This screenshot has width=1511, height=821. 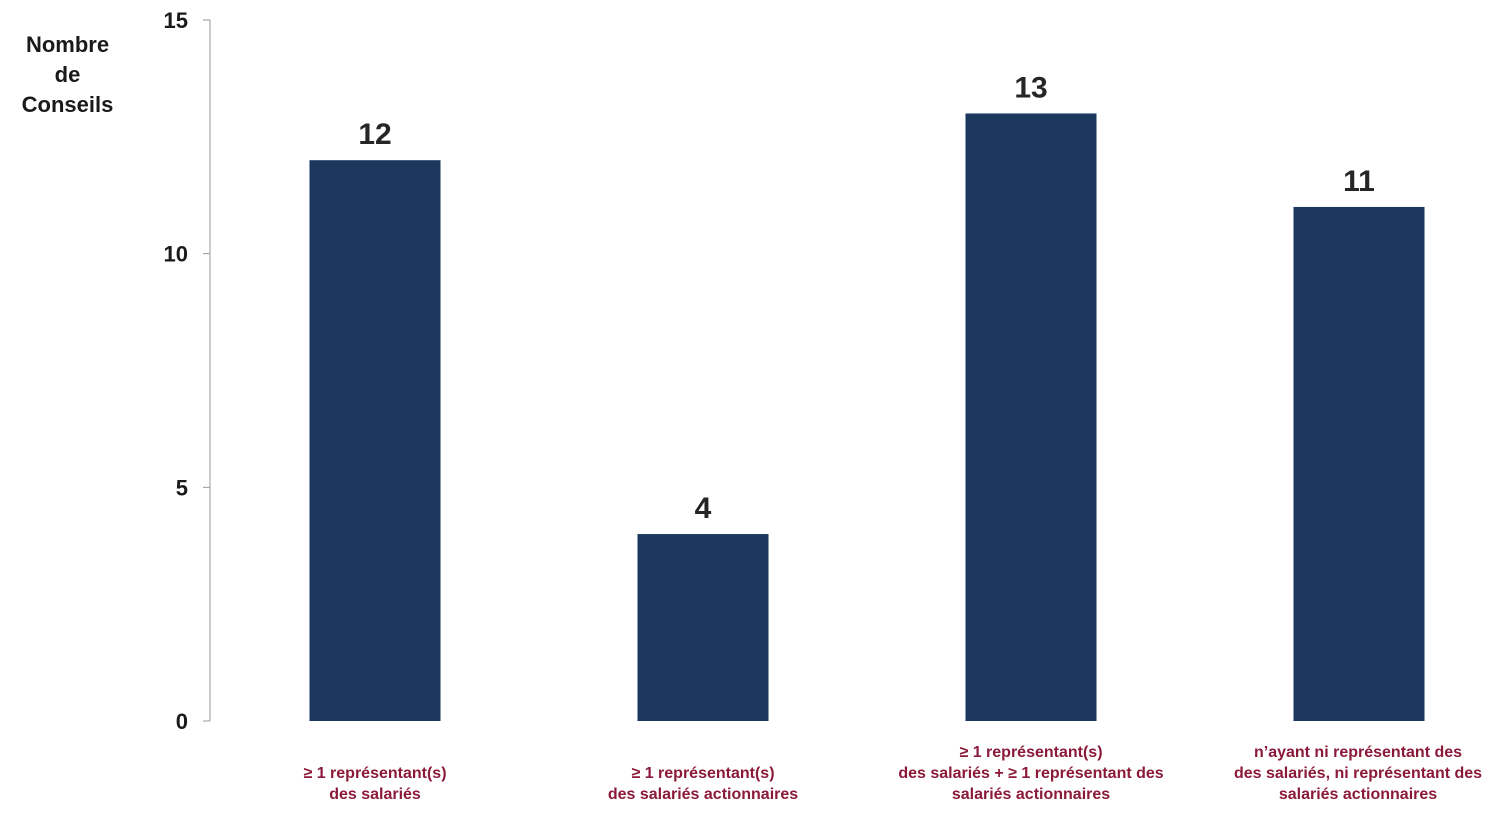 What do you see at coordinates (182, 487) in the screenshot?
I see `y-tick-label: 5` at bounding box center [182, 487].